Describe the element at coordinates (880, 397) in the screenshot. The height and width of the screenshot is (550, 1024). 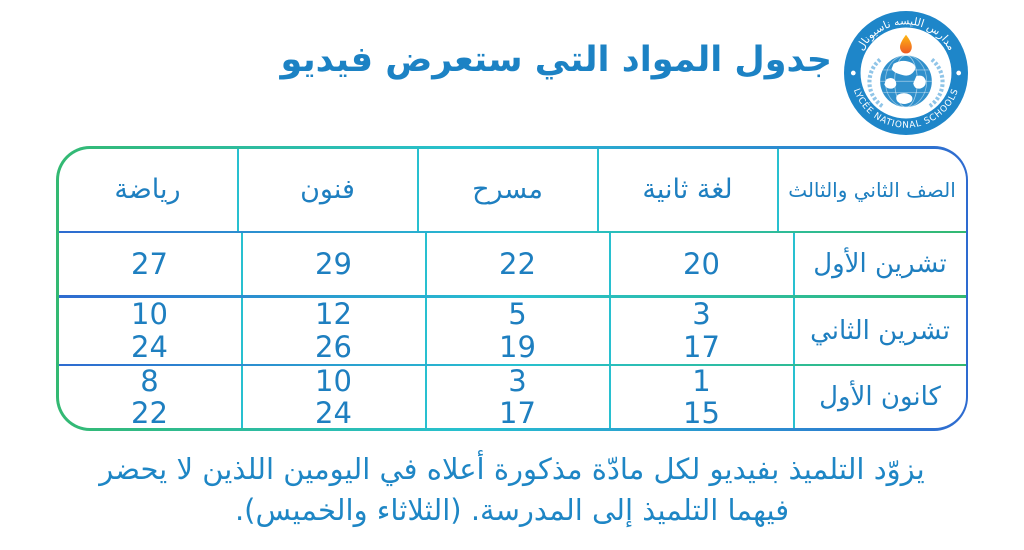
I see `row-label: كانون الأول` at that location.